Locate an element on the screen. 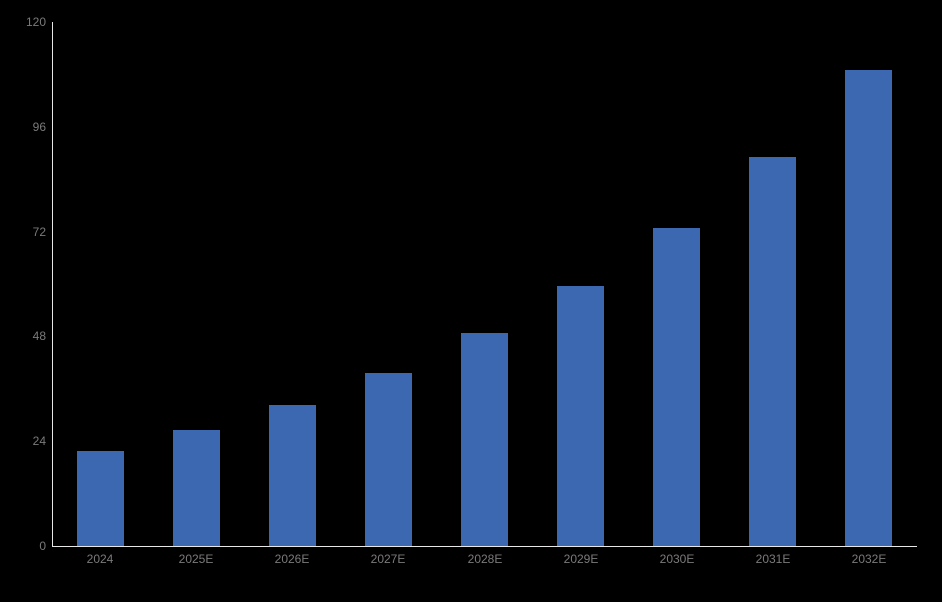  bar-2030E is located at coordinates (676, 387).